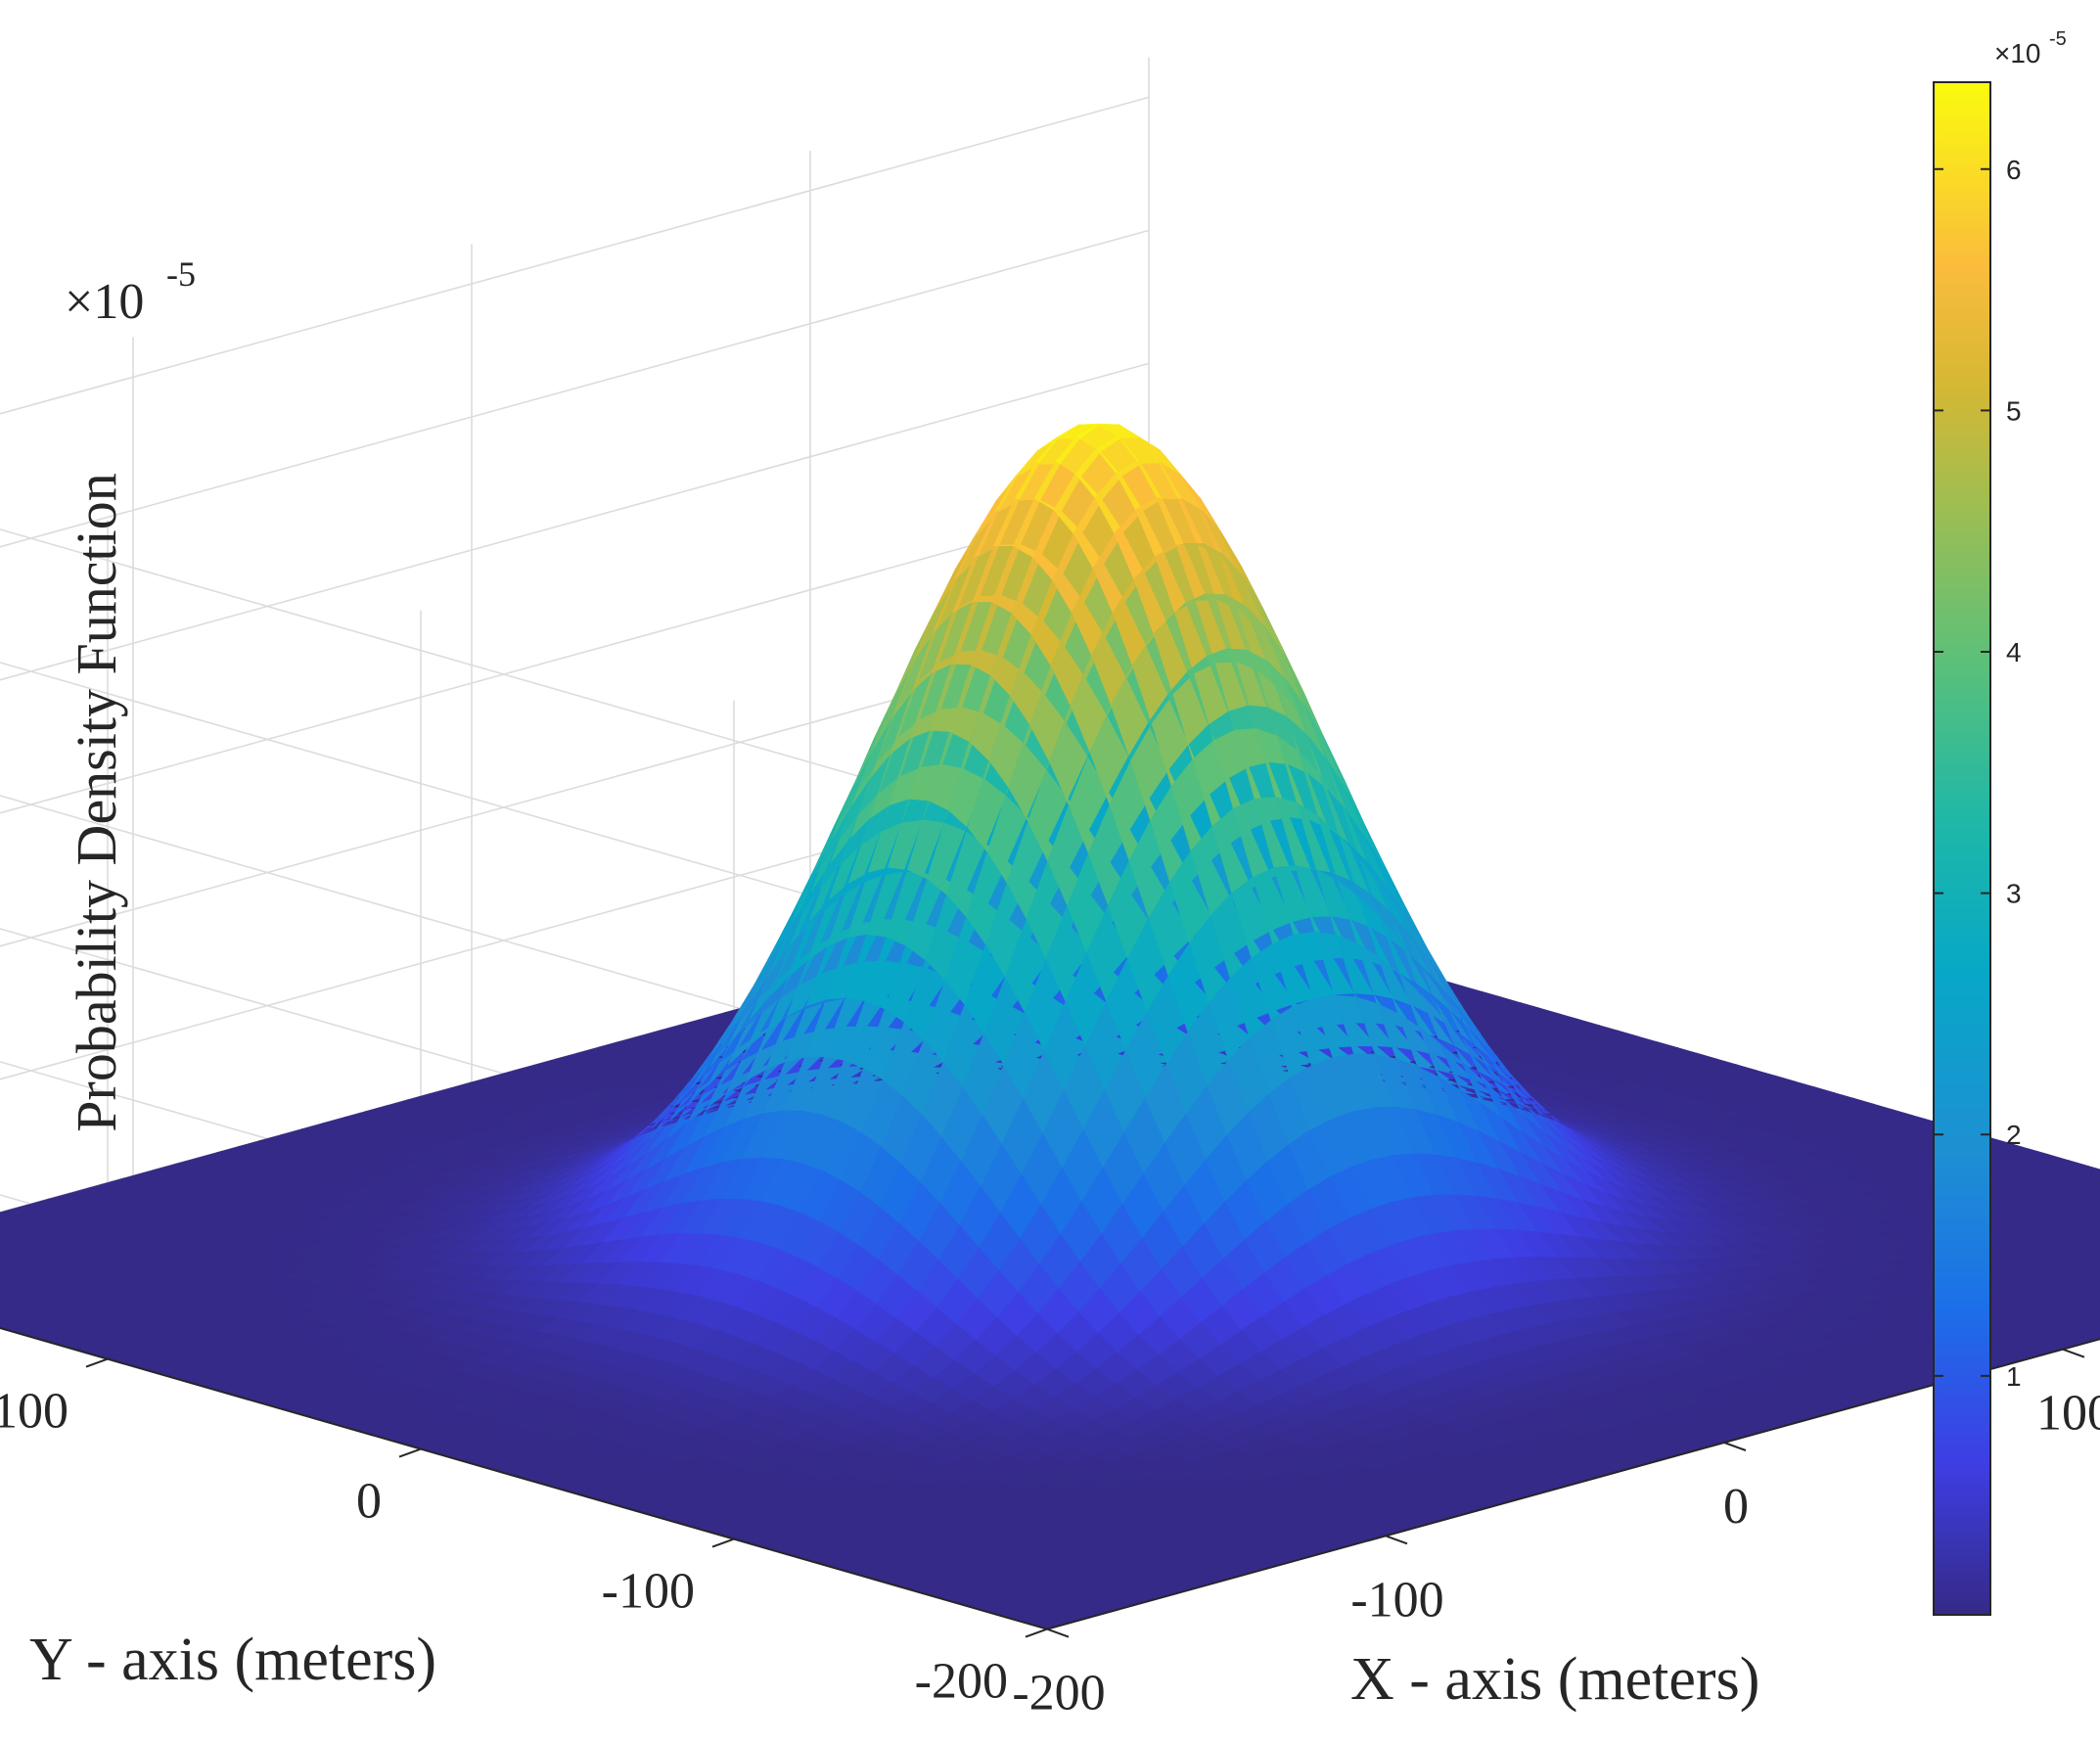 This screenshot has height=1744, width=2100. I want to click on x-axis-label: X - axis (meters), so click(1554, 1679).